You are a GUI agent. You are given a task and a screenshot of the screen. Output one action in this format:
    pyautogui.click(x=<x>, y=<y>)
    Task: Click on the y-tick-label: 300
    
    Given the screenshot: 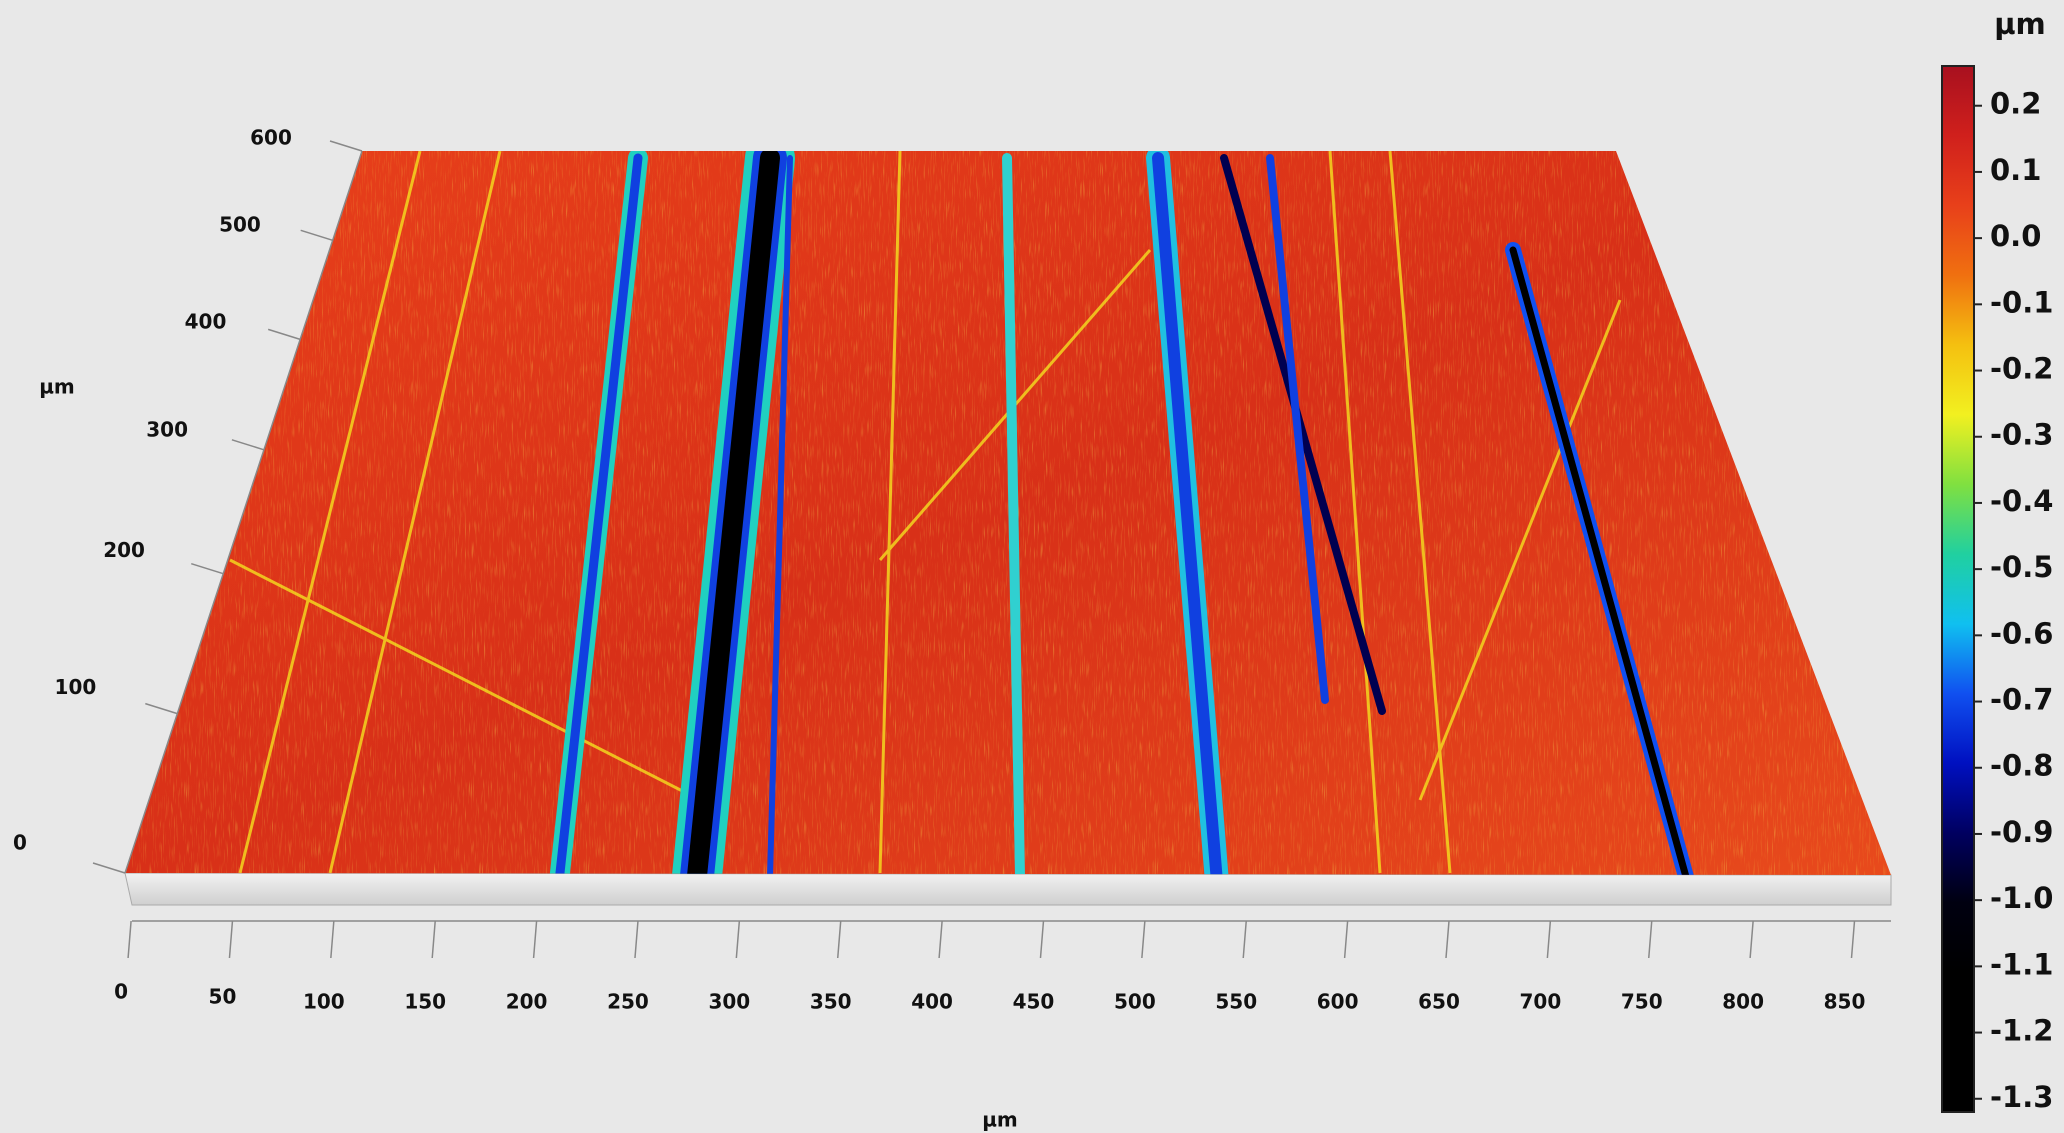 What is the action you would take?
    pyautogui.click(x=167, y=429)
    